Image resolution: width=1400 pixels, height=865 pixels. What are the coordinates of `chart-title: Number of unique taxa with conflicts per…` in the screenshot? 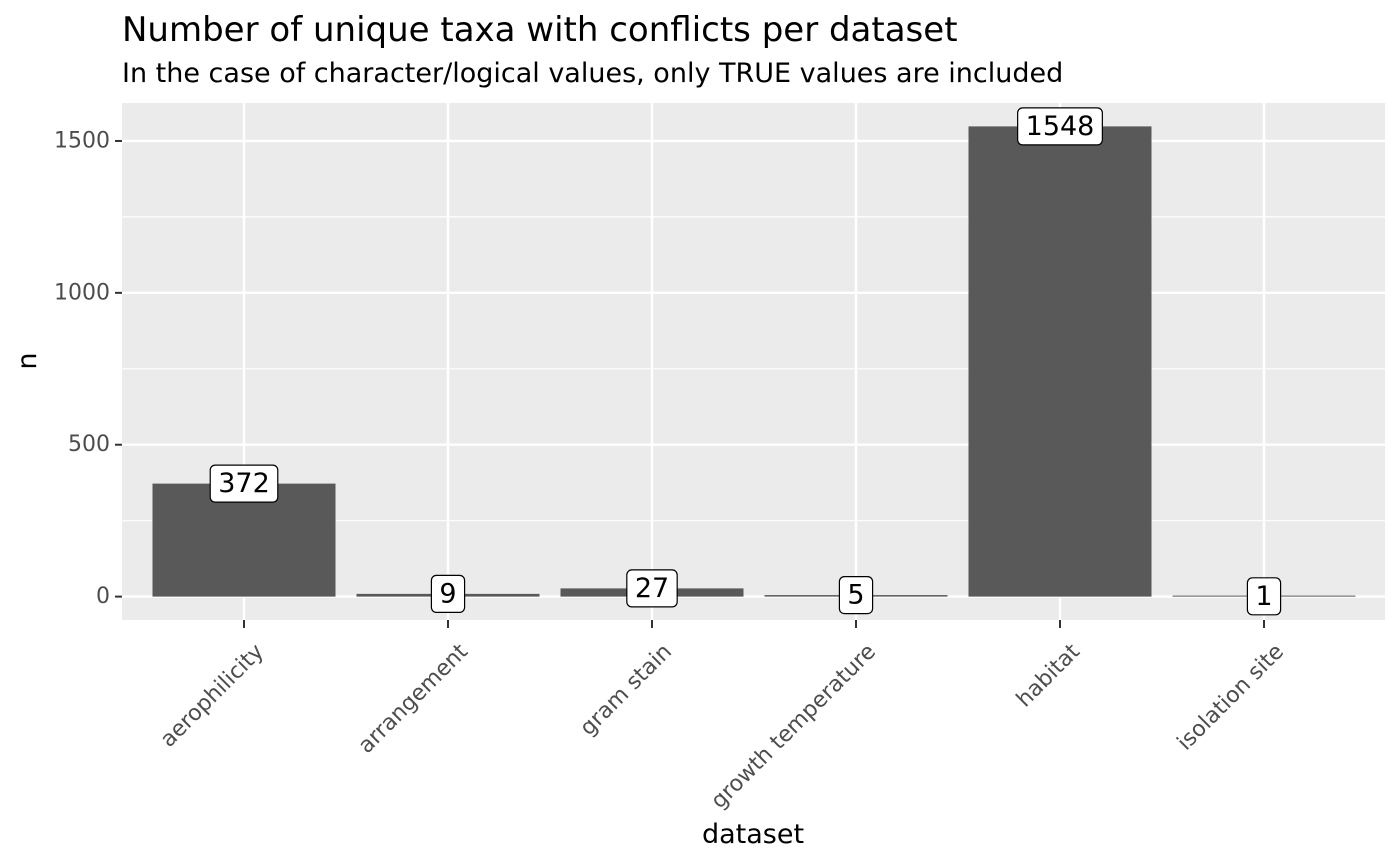 It's located at (540, 30).